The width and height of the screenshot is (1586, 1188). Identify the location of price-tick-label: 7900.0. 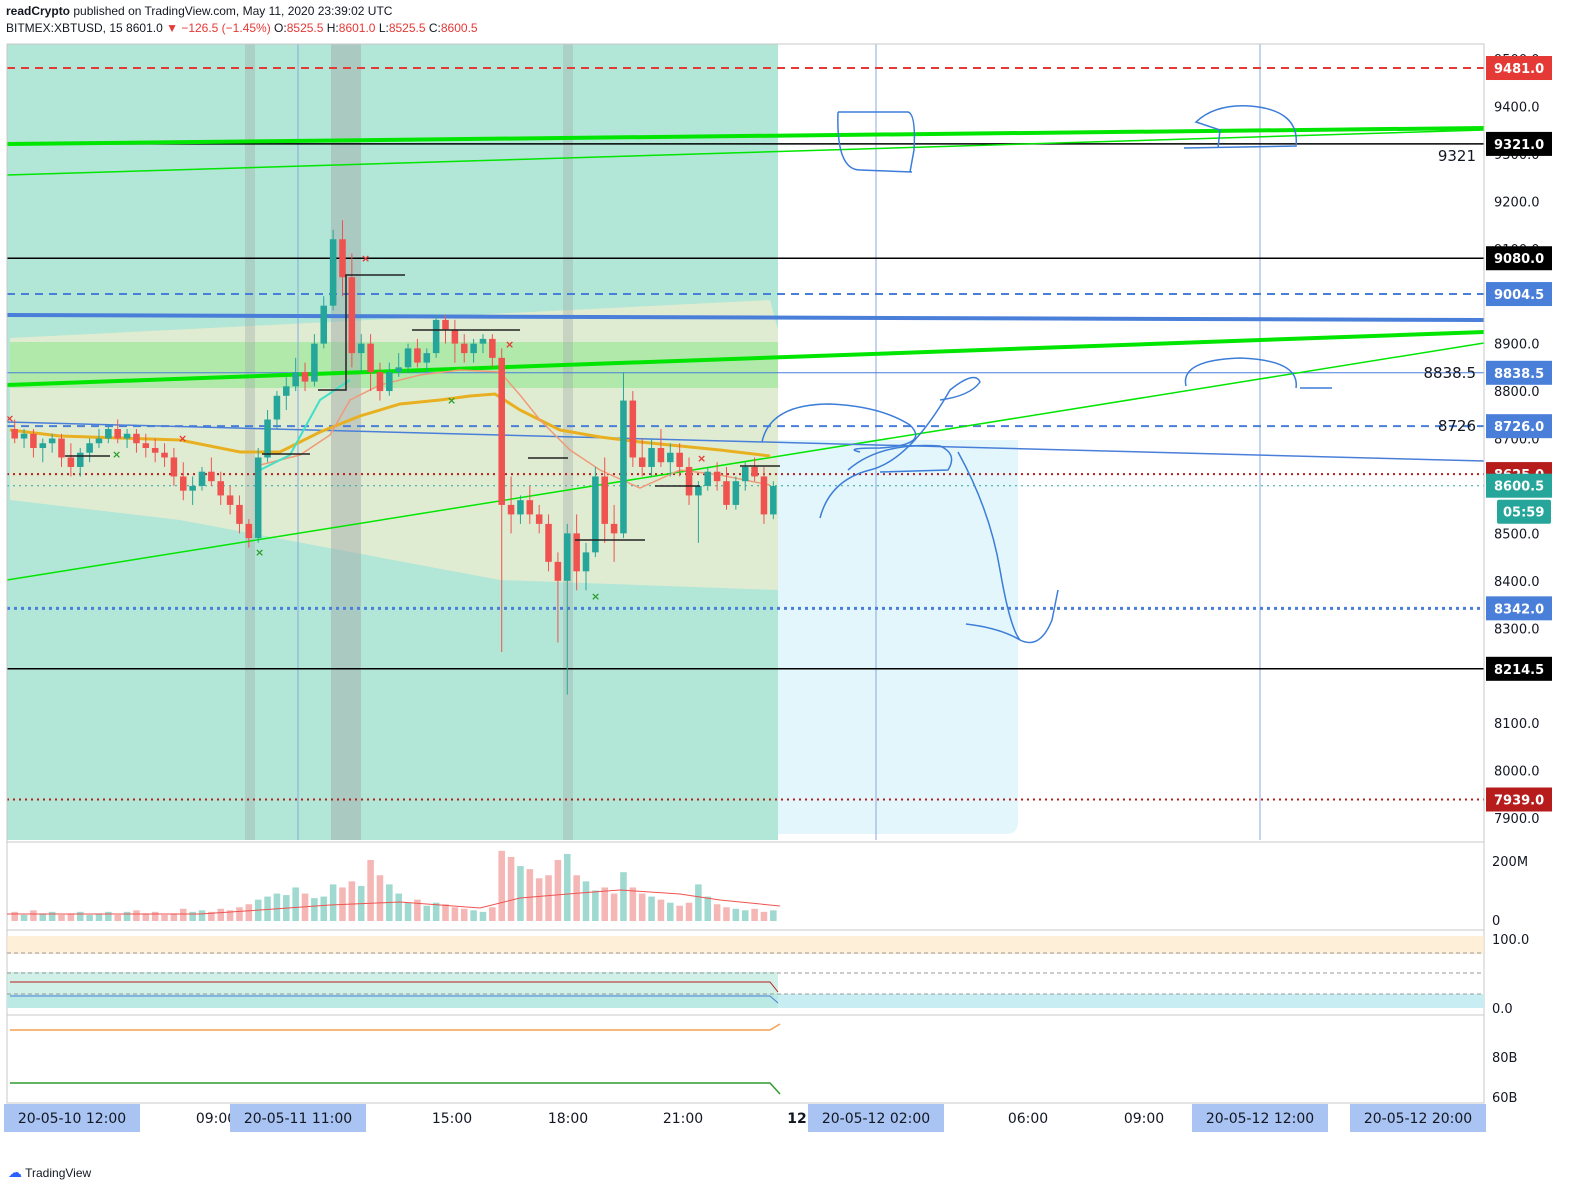
(1517, 819).